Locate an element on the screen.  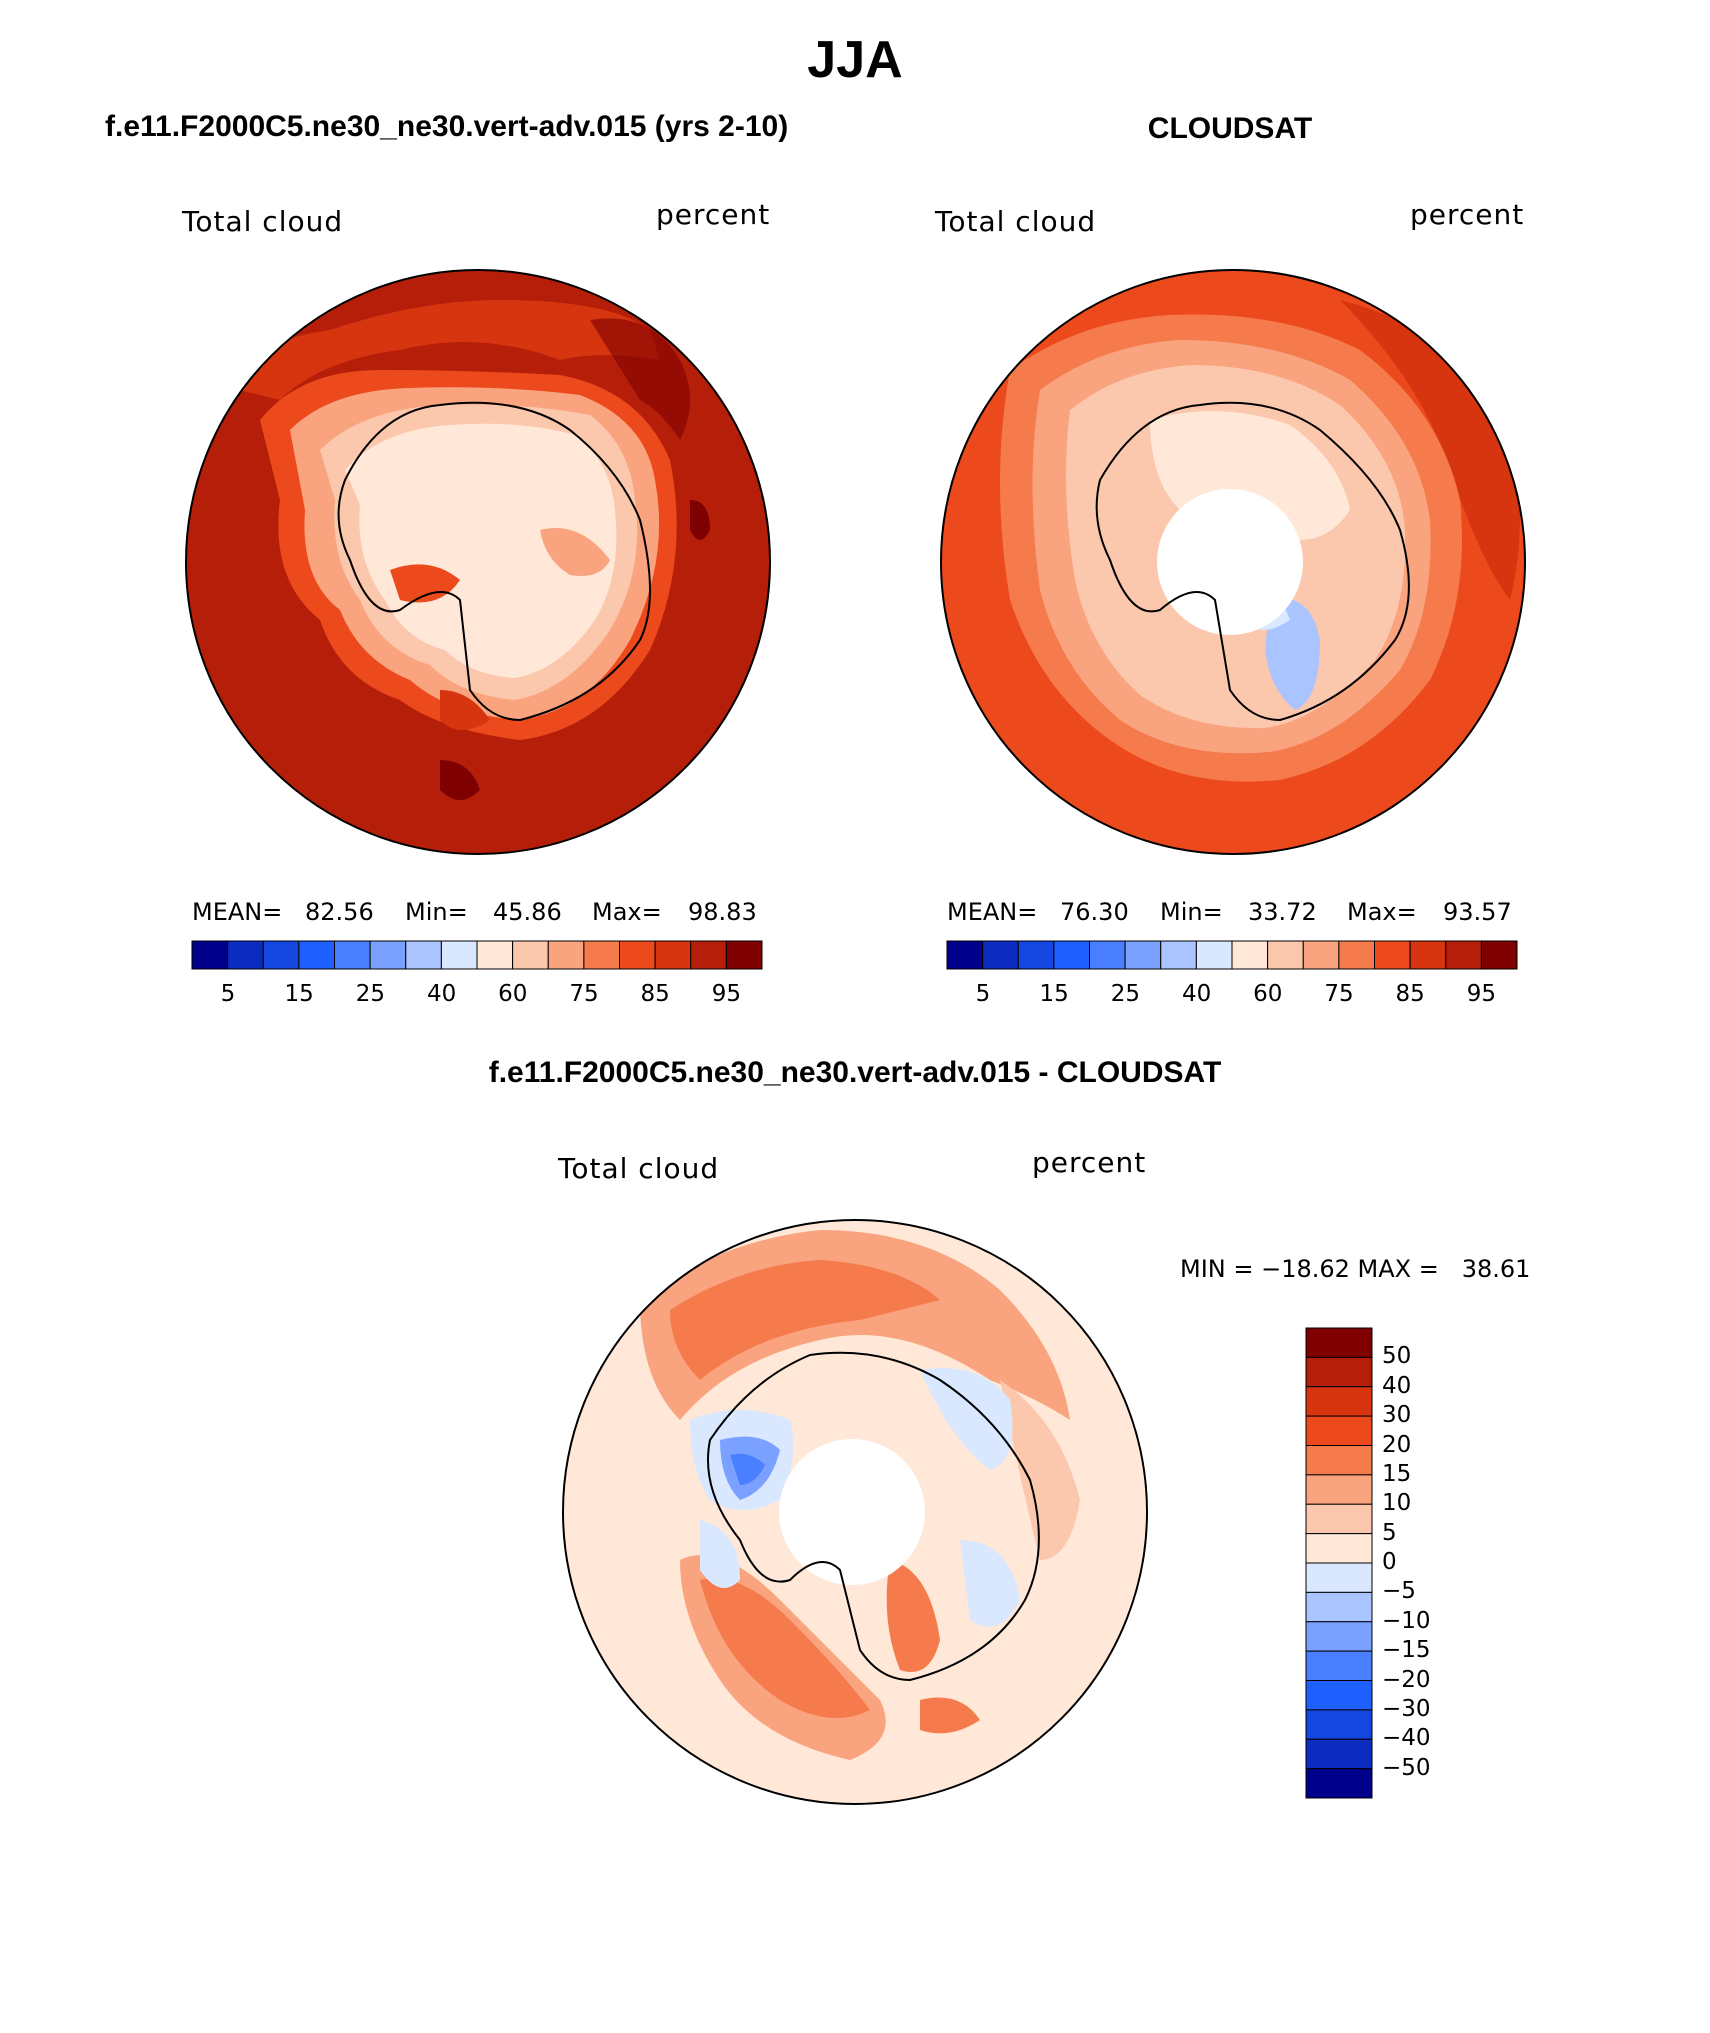
colorbar-model is located at coordinates (477, 955).